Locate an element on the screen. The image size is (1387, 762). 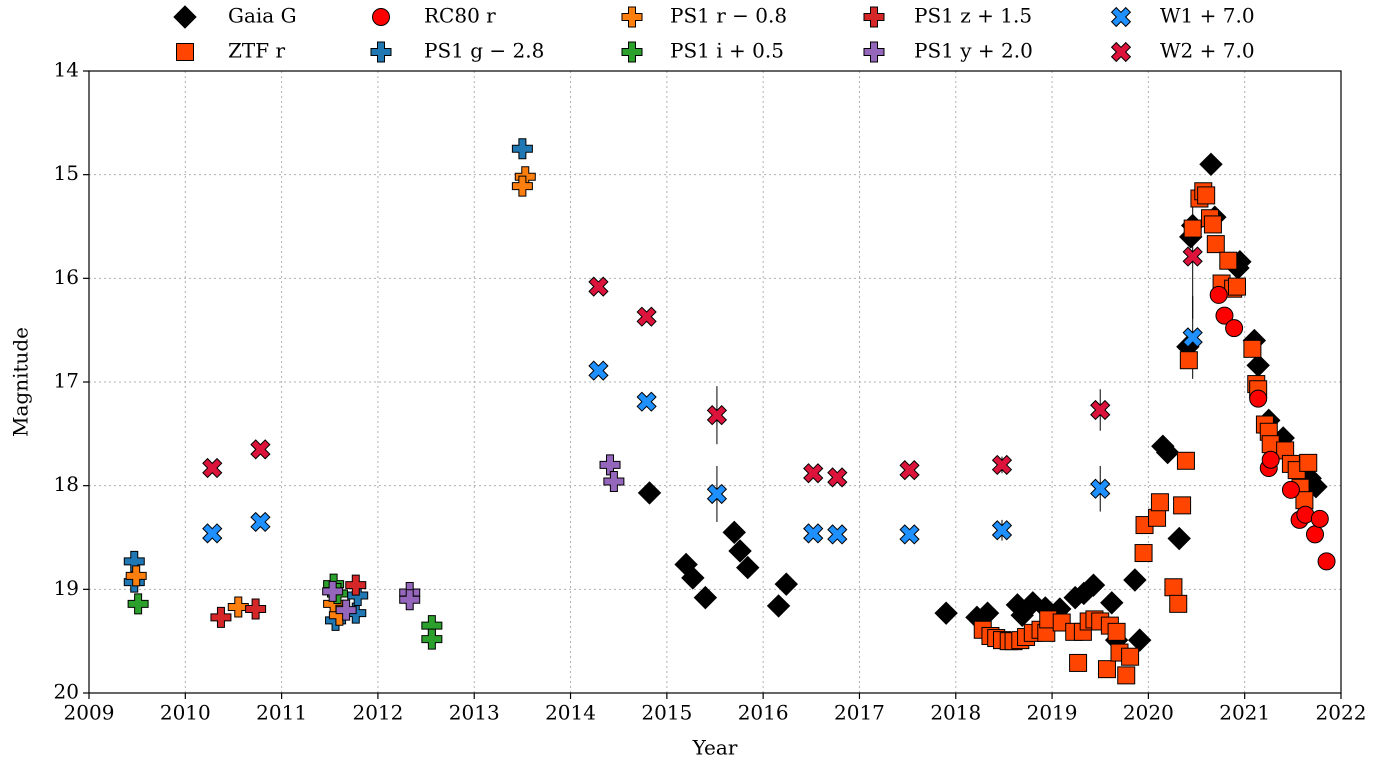
x-tick-label: 2017 is located at coordinates (859, 713).